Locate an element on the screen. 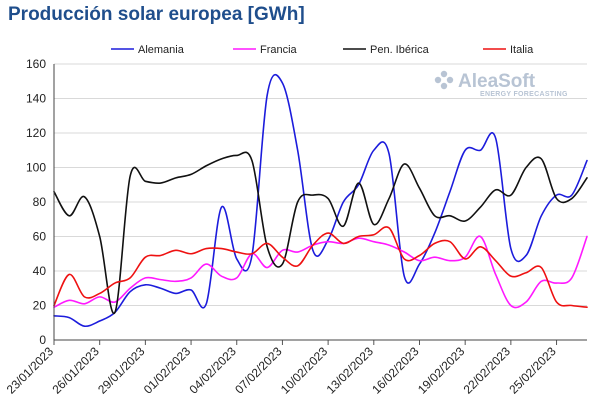 The height and width of the screenshot is (418, 600). y-tick-label: 20 is located at coordinates (40, 306).